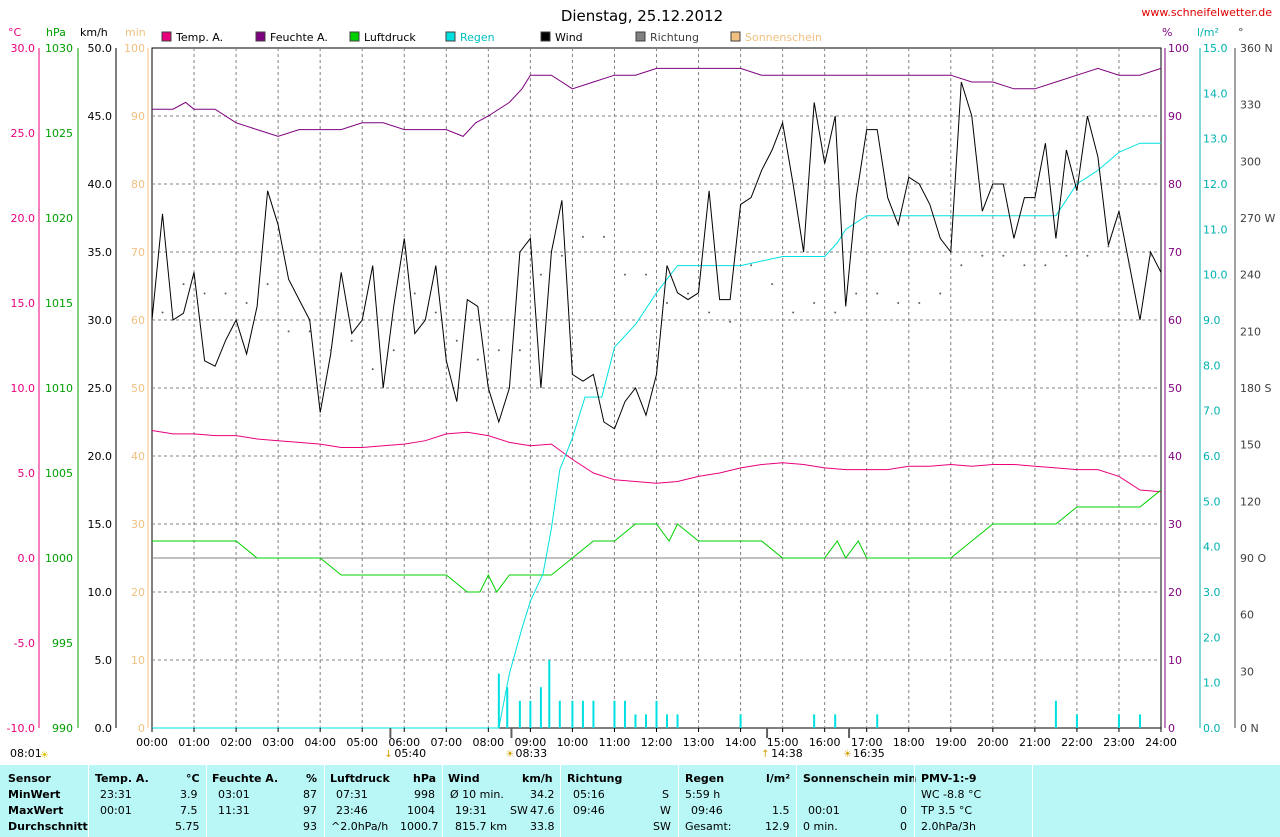 The image size is (1280, 837). Describe the element at coordinates (949, 826) in the screenshot. I see `pmv-pressure-trend: 2.0hPa/3h` at that location.